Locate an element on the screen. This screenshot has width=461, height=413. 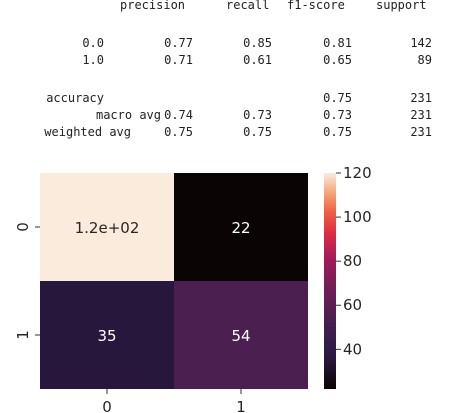
cell-value-label: 1.2e+02 is located at coordinates (107, 228).